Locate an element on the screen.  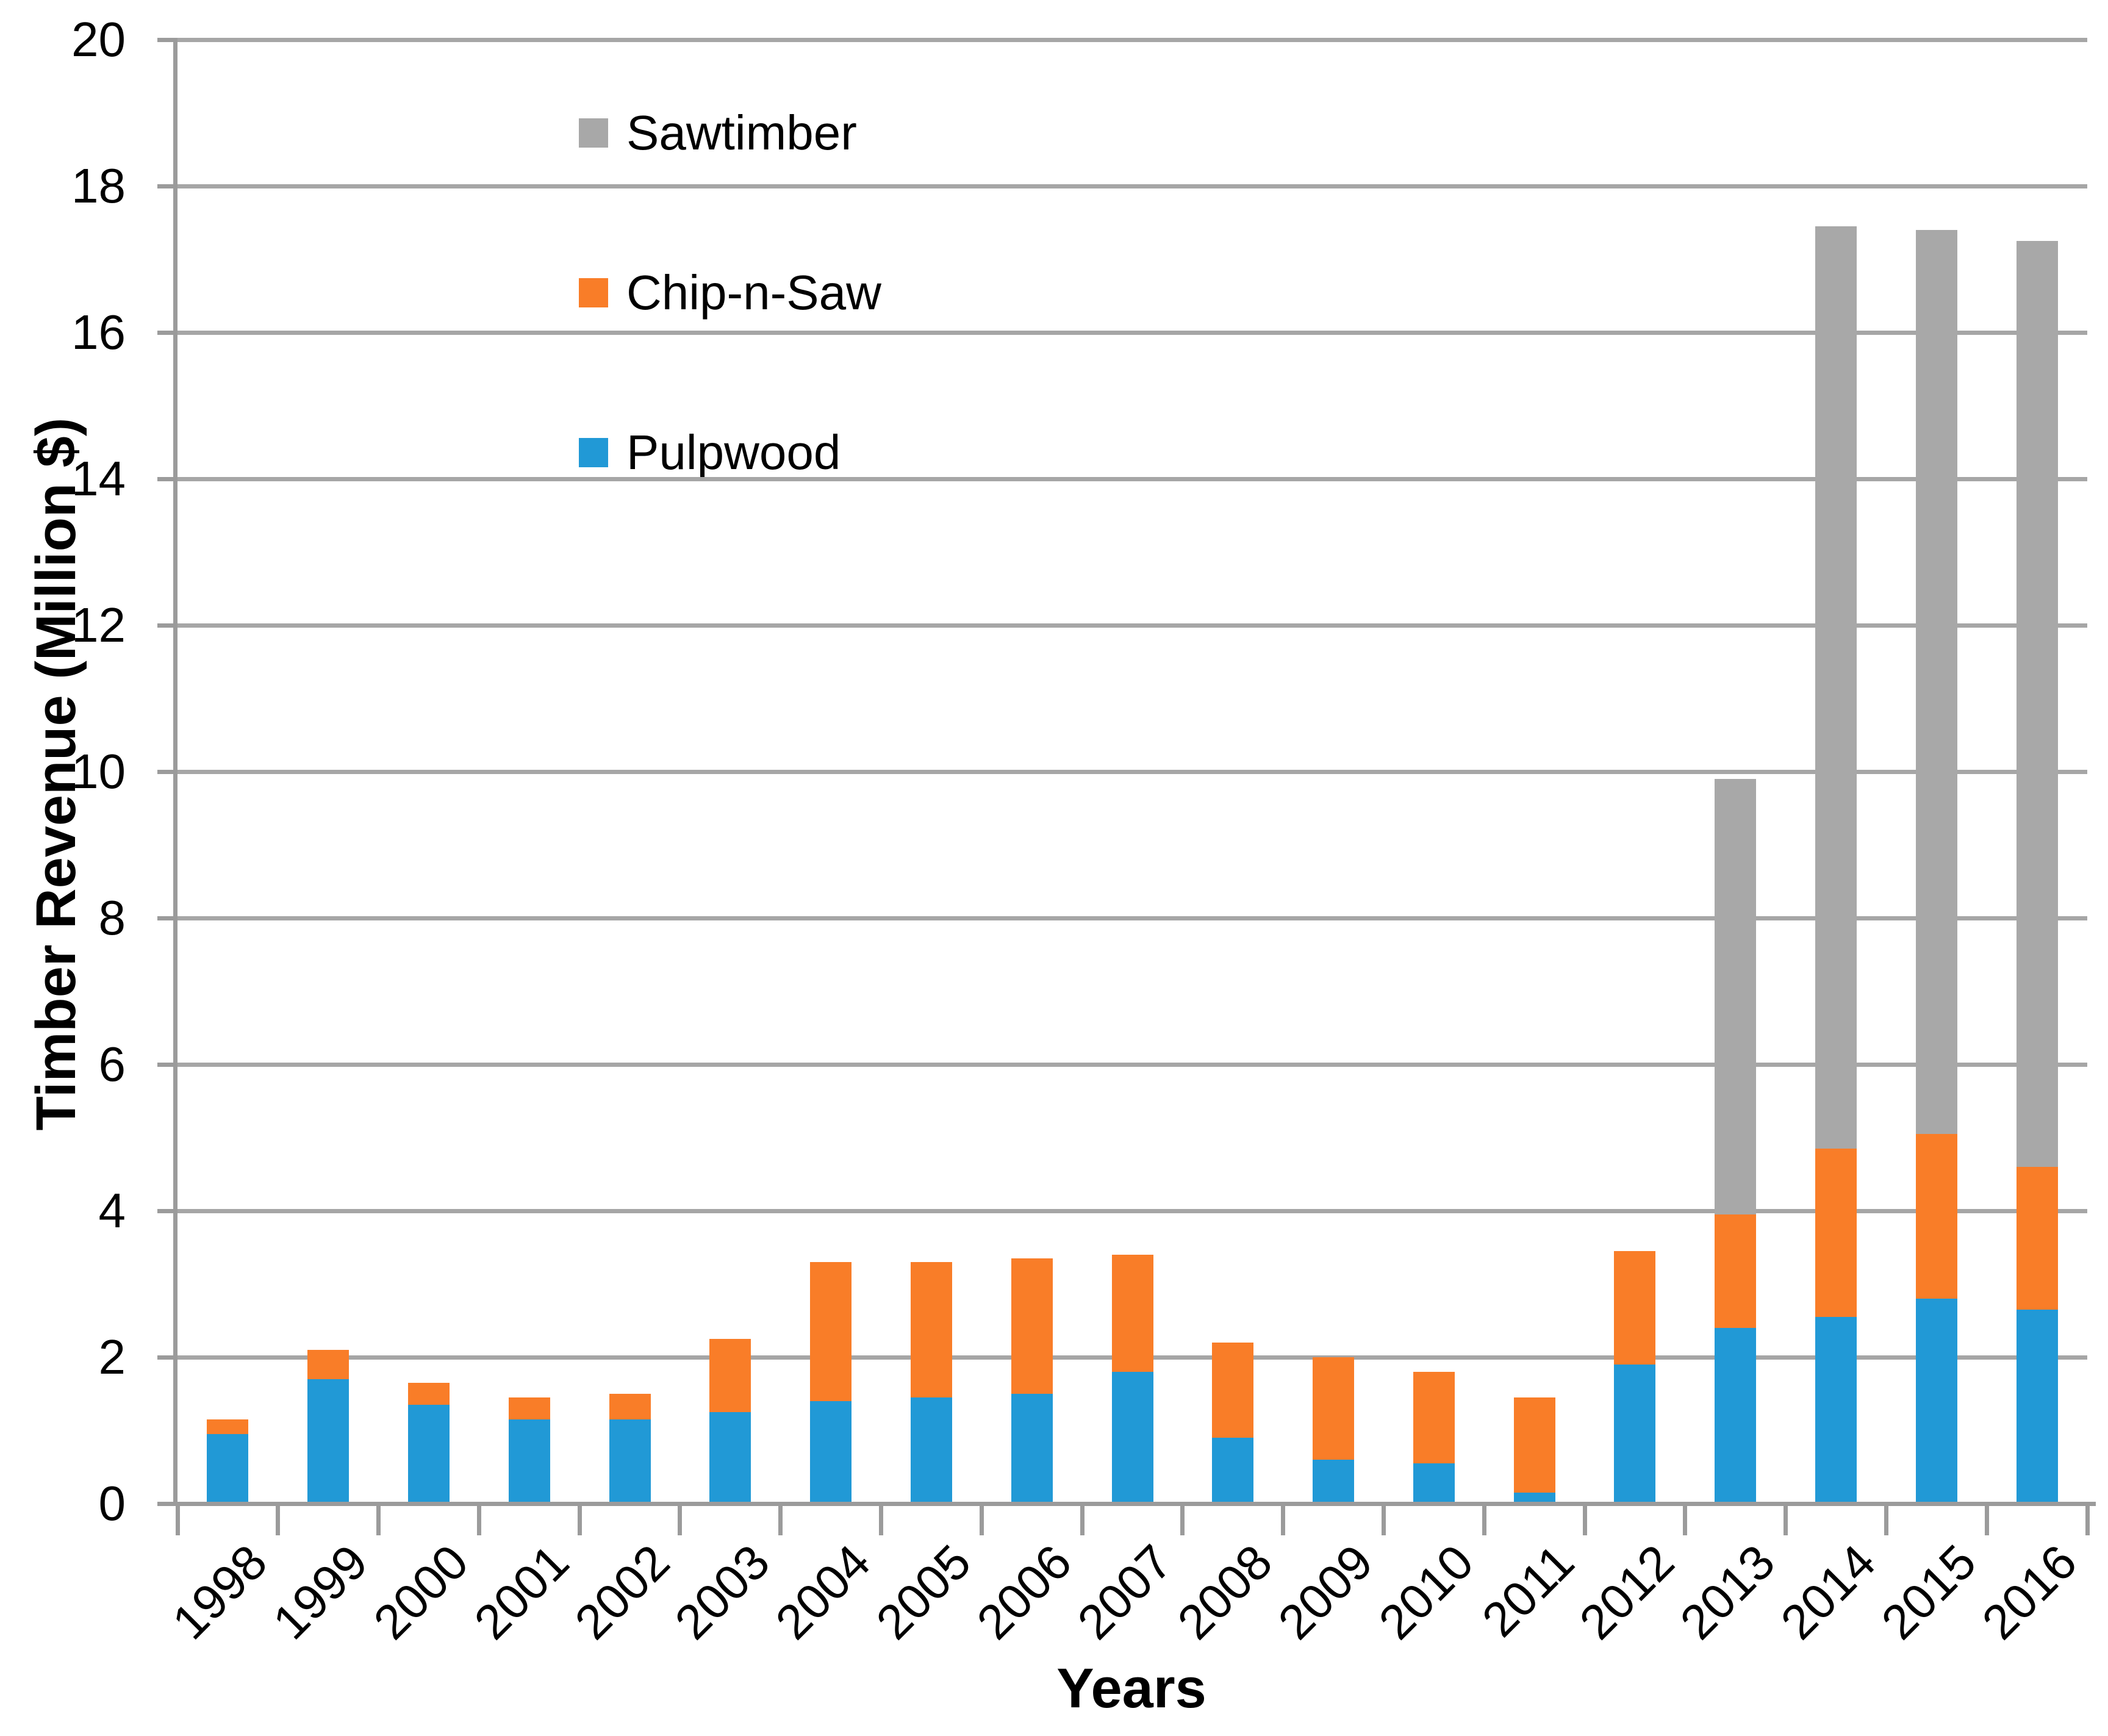
bar-2000-pulpwood is located at coordinates (428, 1454).